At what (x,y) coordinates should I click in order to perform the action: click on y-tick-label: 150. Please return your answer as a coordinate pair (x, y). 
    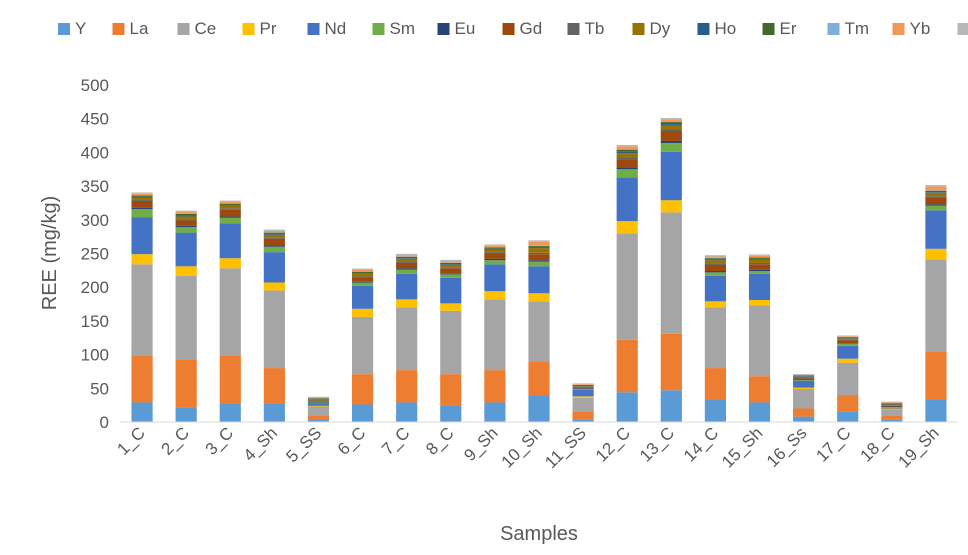
    Looking at the image, I should click on (95, 321).